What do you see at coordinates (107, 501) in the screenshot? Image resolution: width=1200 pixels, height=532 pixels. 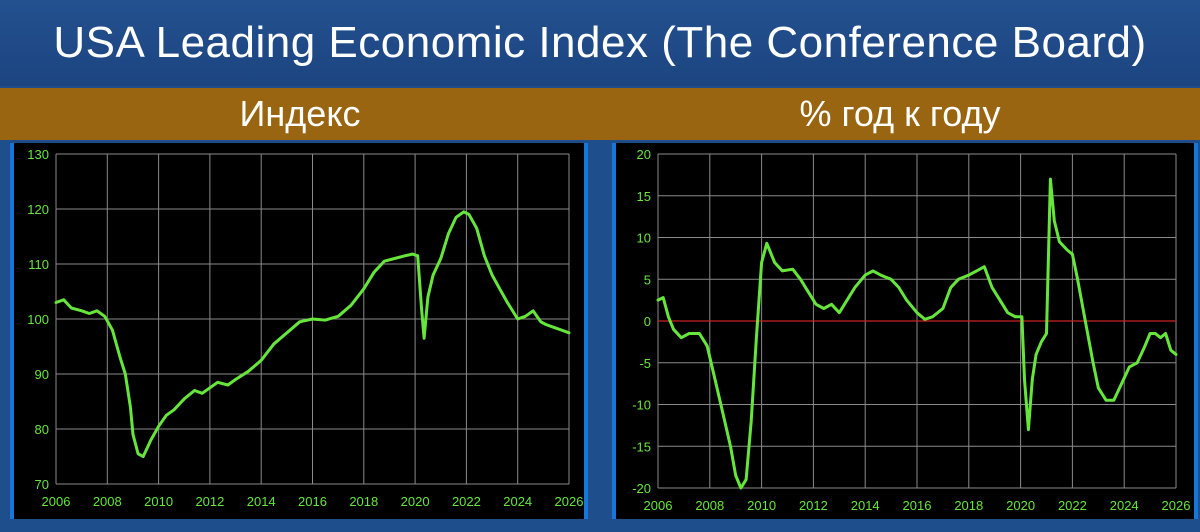 I see `index-x-tick-label: 2008` at bounding box center [107, 501].